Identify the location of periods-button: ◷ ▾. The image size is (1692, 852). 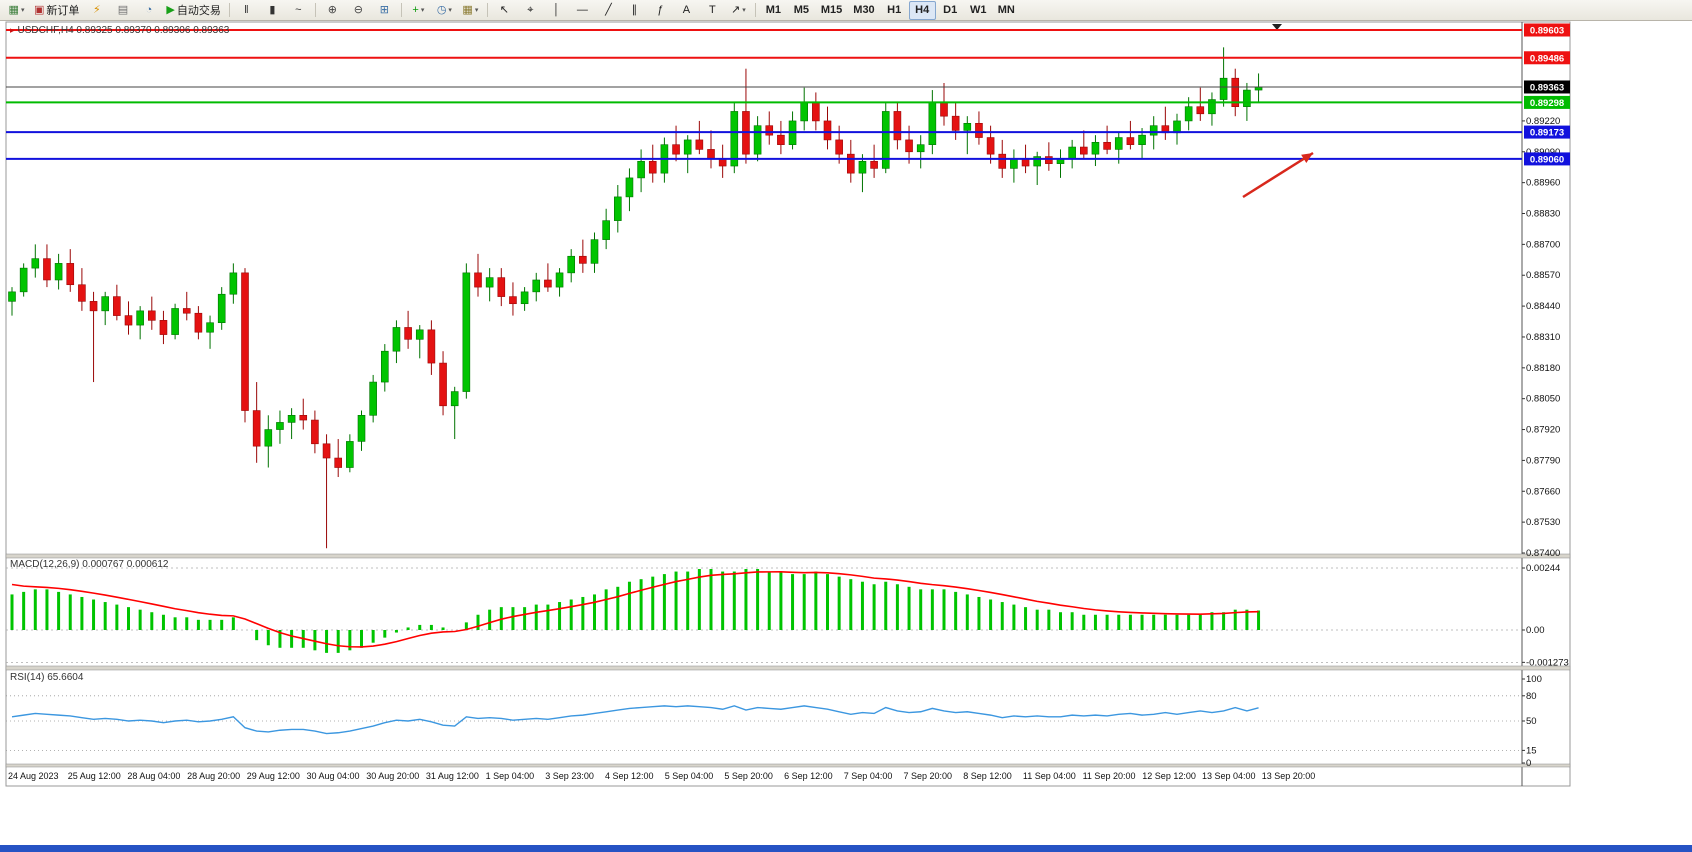
(444, 10).